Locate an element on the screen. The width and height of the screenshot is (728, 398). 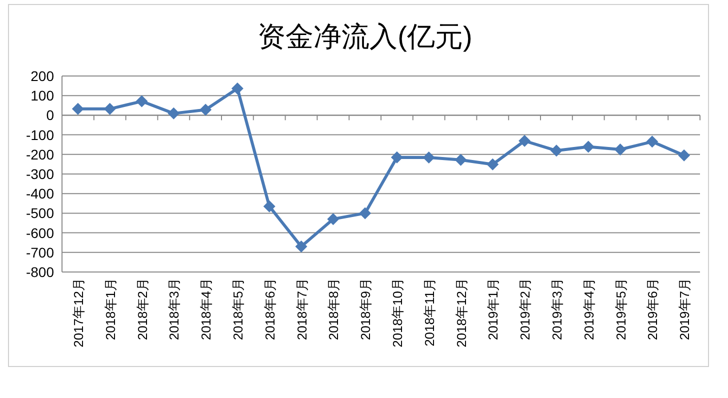
x-tick-label: 2018年3月 is located at coordinates (174, 309).